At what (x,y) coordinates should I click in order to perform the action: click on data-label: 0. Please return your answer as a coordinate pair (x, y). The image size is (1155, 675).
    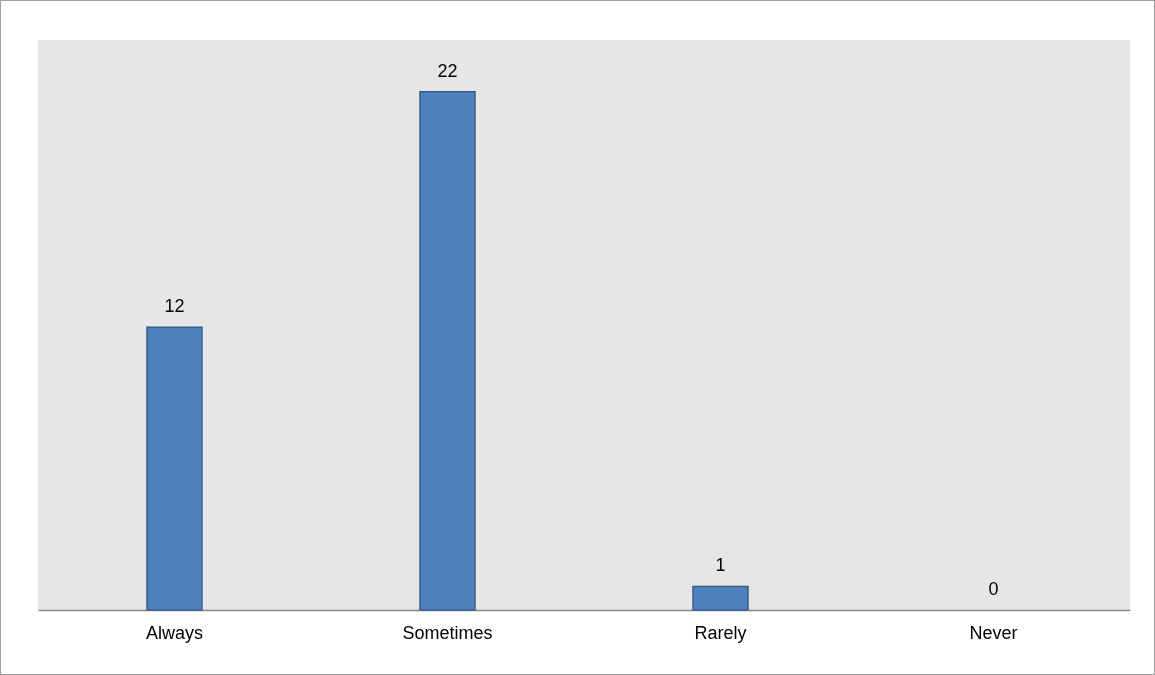
    Looking at the image, I should click on (993, 589).